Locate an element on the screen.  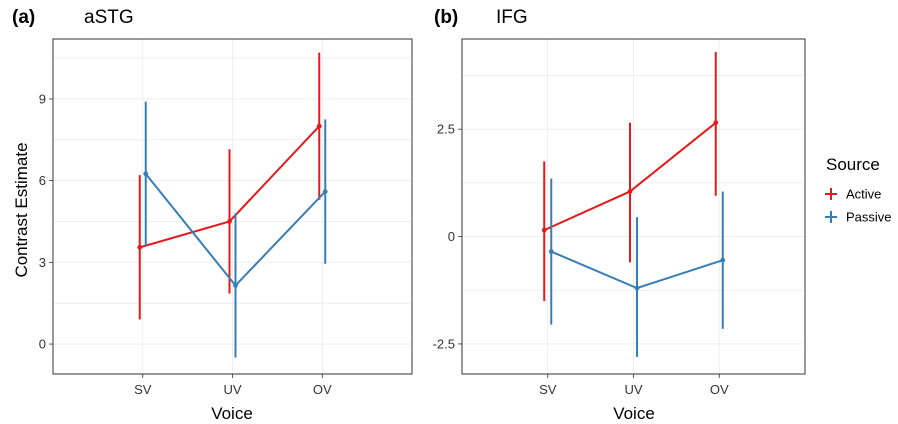
panel-b-ytick-label: 0 is located at coordinates (451, 236).